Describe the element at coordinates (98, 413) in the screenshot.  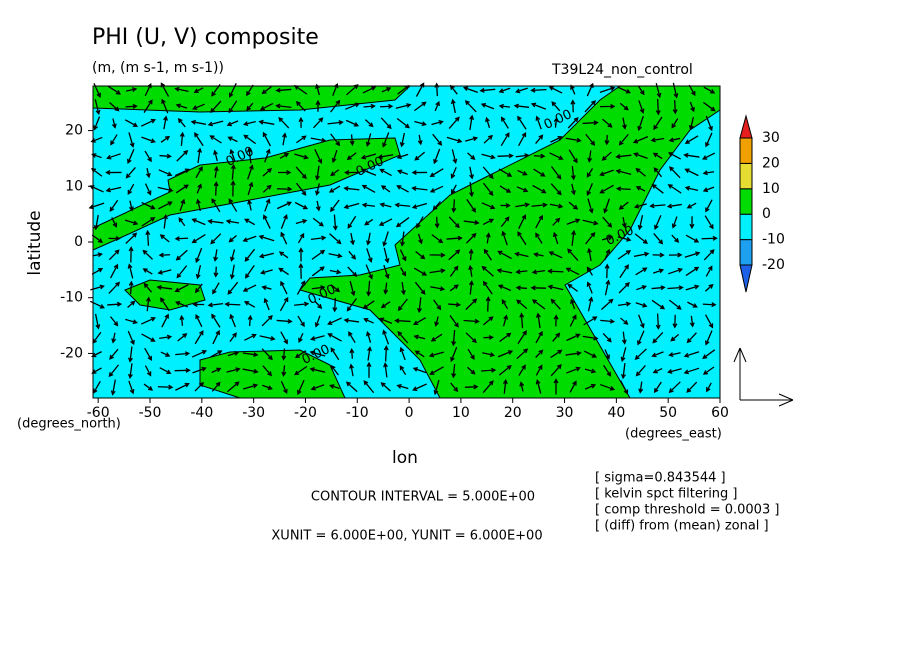
I see `x-tick-label: -60` at that location.